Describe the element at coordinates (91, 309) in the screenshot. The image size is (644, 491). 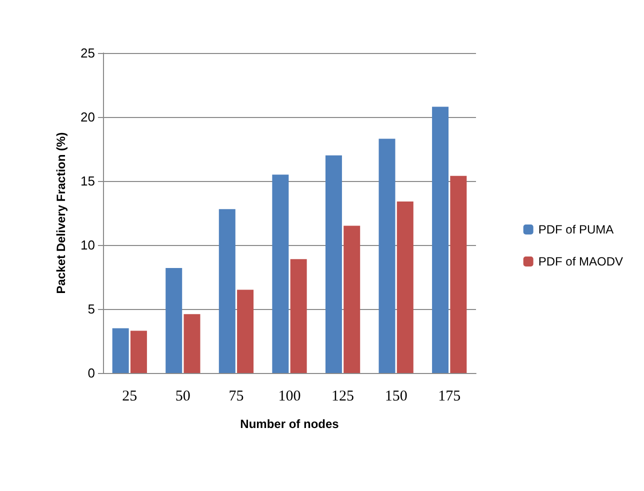
I see `y-tick-label: 5` at that location.